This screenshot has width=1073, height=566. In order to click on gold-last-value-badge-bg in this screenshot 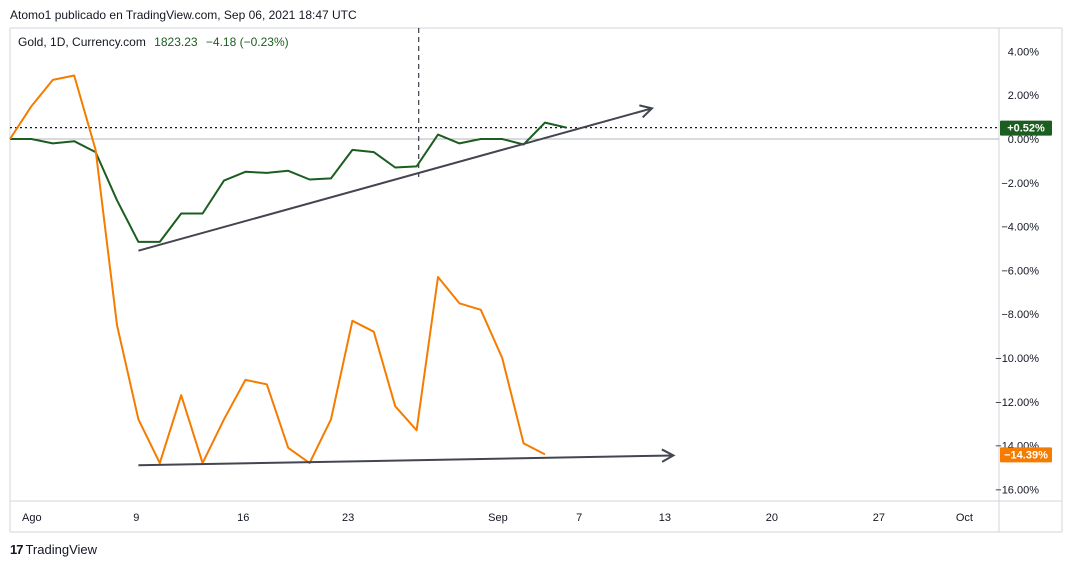, I will do `click(1026, 128)`.